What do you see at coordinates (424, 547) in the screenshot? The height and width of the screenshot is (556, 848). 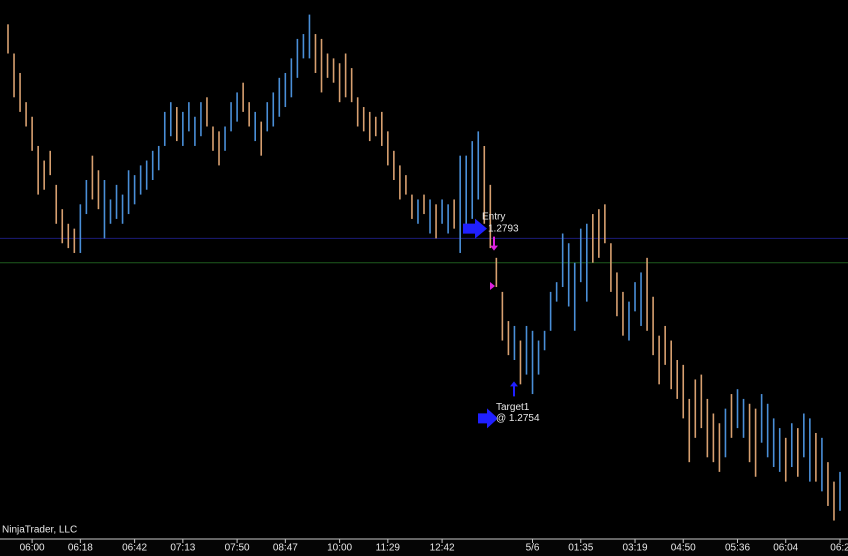 I see `x-axis-band` at bounding box center [424, 547].